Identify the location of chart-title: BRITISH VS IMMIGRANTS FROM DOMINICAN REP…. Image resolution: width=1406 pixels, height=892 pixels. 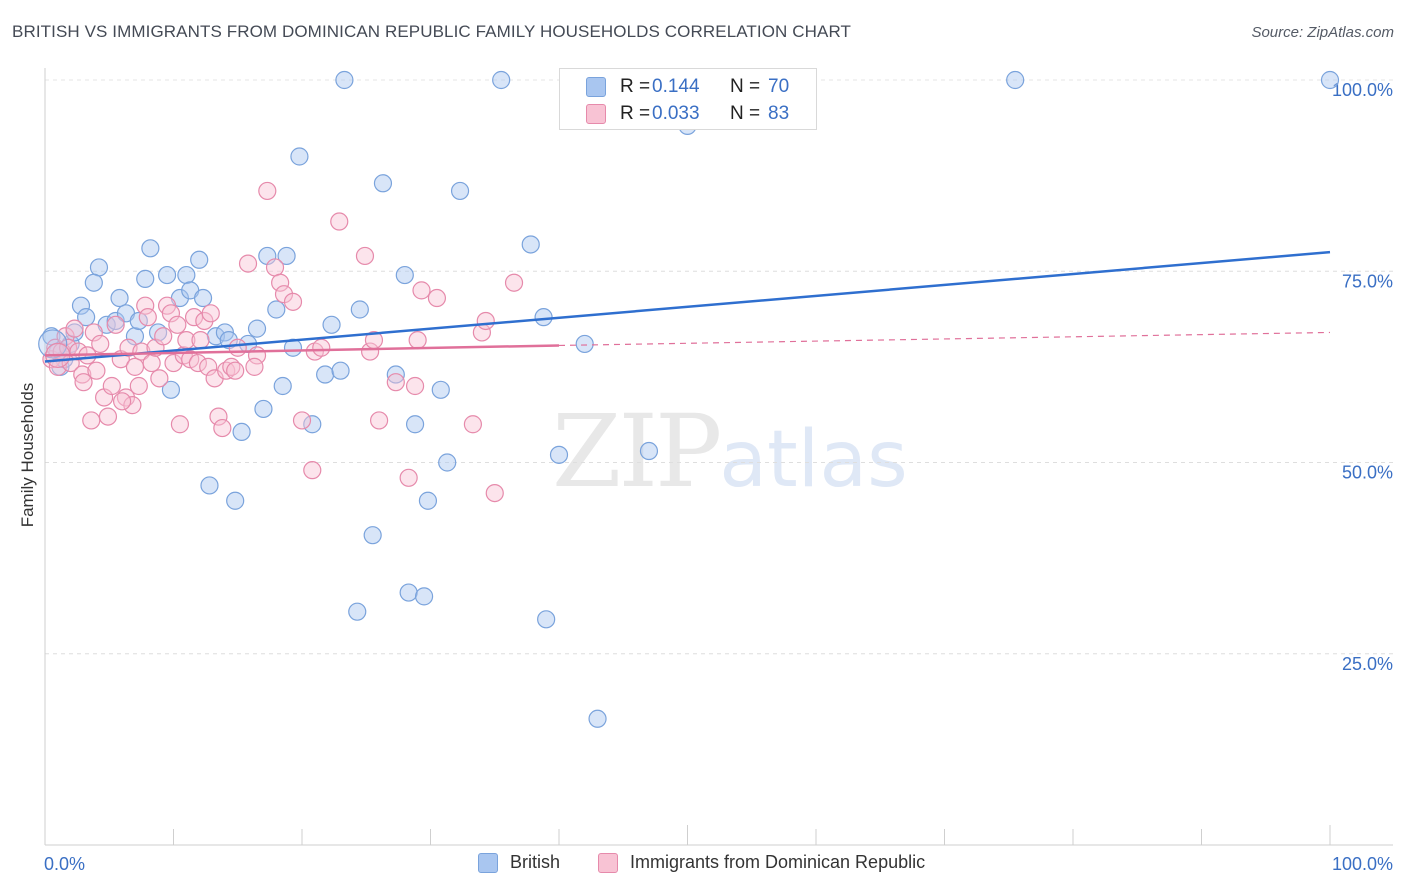
(431, 31).